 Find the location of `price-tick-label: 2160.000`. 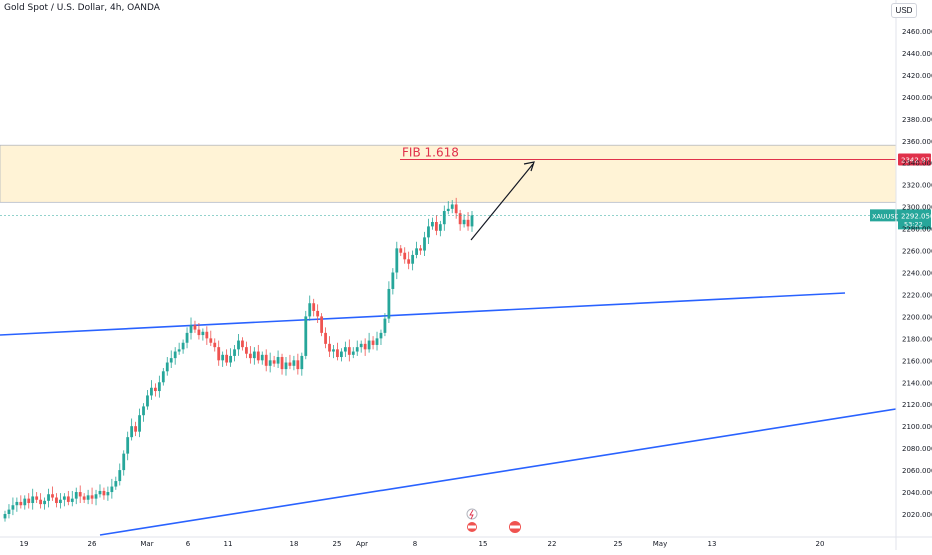

price-tick-label: 2160.000 is located at coordinates (917, 361).